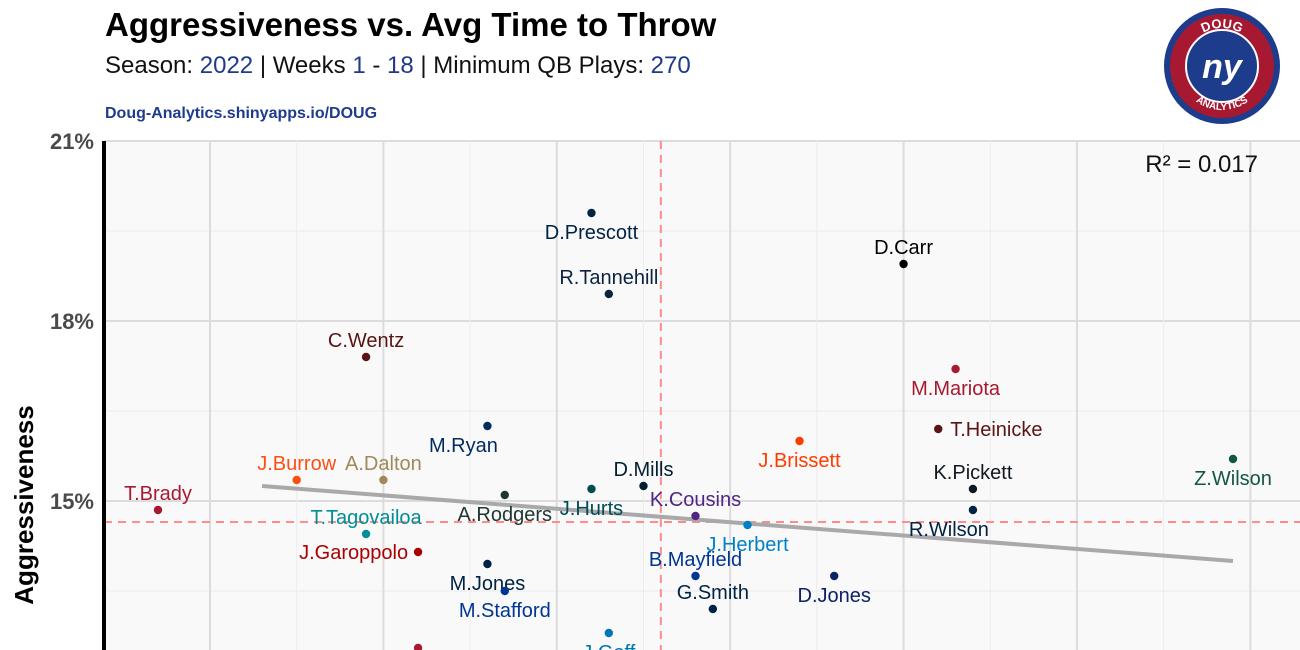 The image size is (1300, 650). I want to click on point-label: A.Rodgers, so click(505, 515).